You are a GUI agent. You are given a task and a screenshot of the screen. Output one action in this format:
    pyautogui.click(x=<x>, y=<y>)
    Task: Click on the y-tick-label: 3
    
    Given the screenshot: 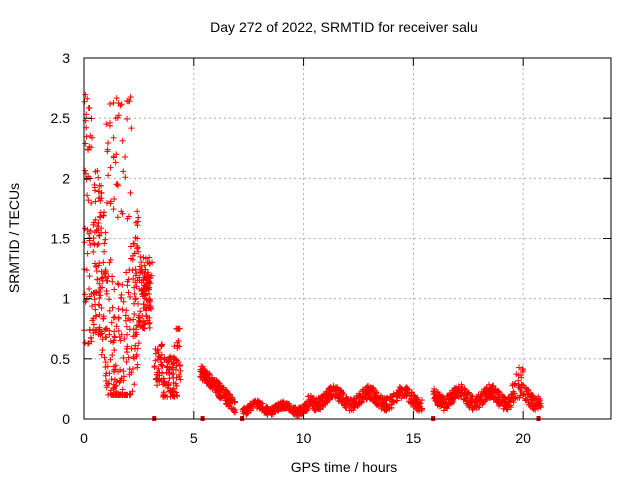 What is the action you would take?
    pyautogui.click(x=66, y=58)
    